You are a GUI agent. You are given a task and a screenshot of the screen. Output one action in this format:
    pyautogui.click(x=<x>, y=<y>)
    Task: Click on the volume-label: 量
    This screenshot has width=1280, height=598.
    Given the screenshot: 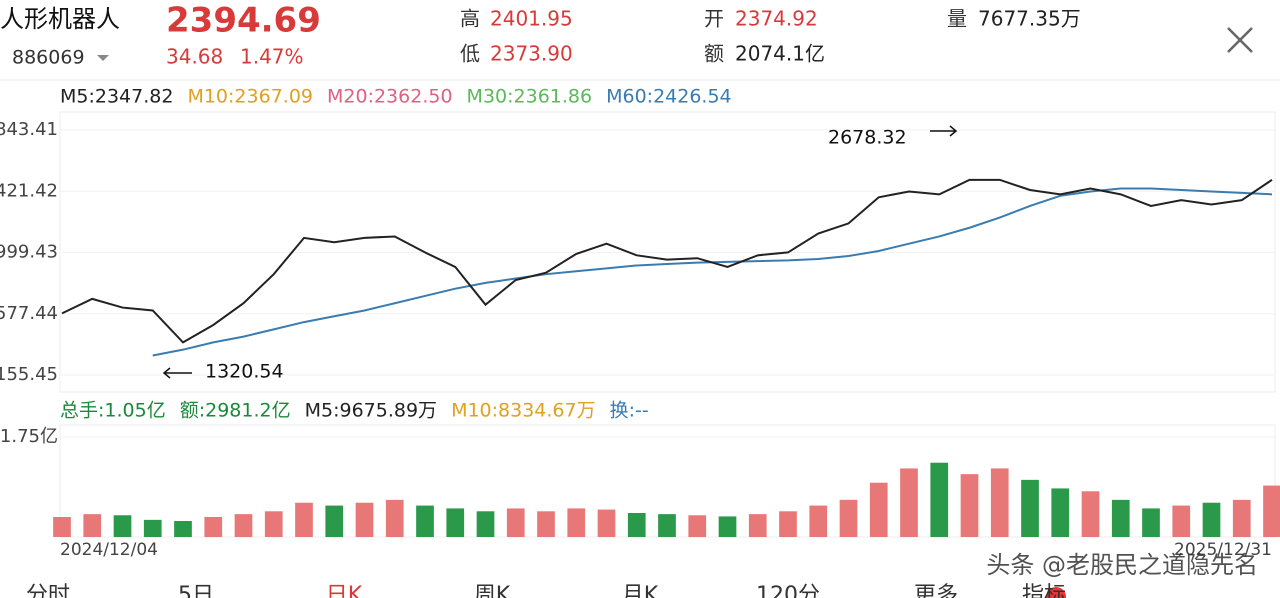 What is the action you would take?
    pyautogui.click(x=957, y=19)
    